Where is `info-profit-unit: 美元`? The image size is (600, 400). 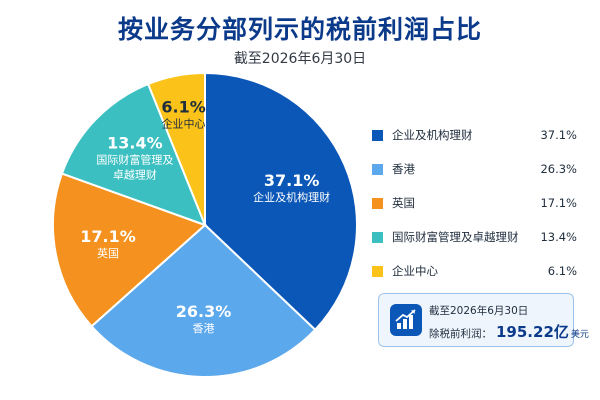
info-profit-unit: 美元 is located at coordinates (579, 335).